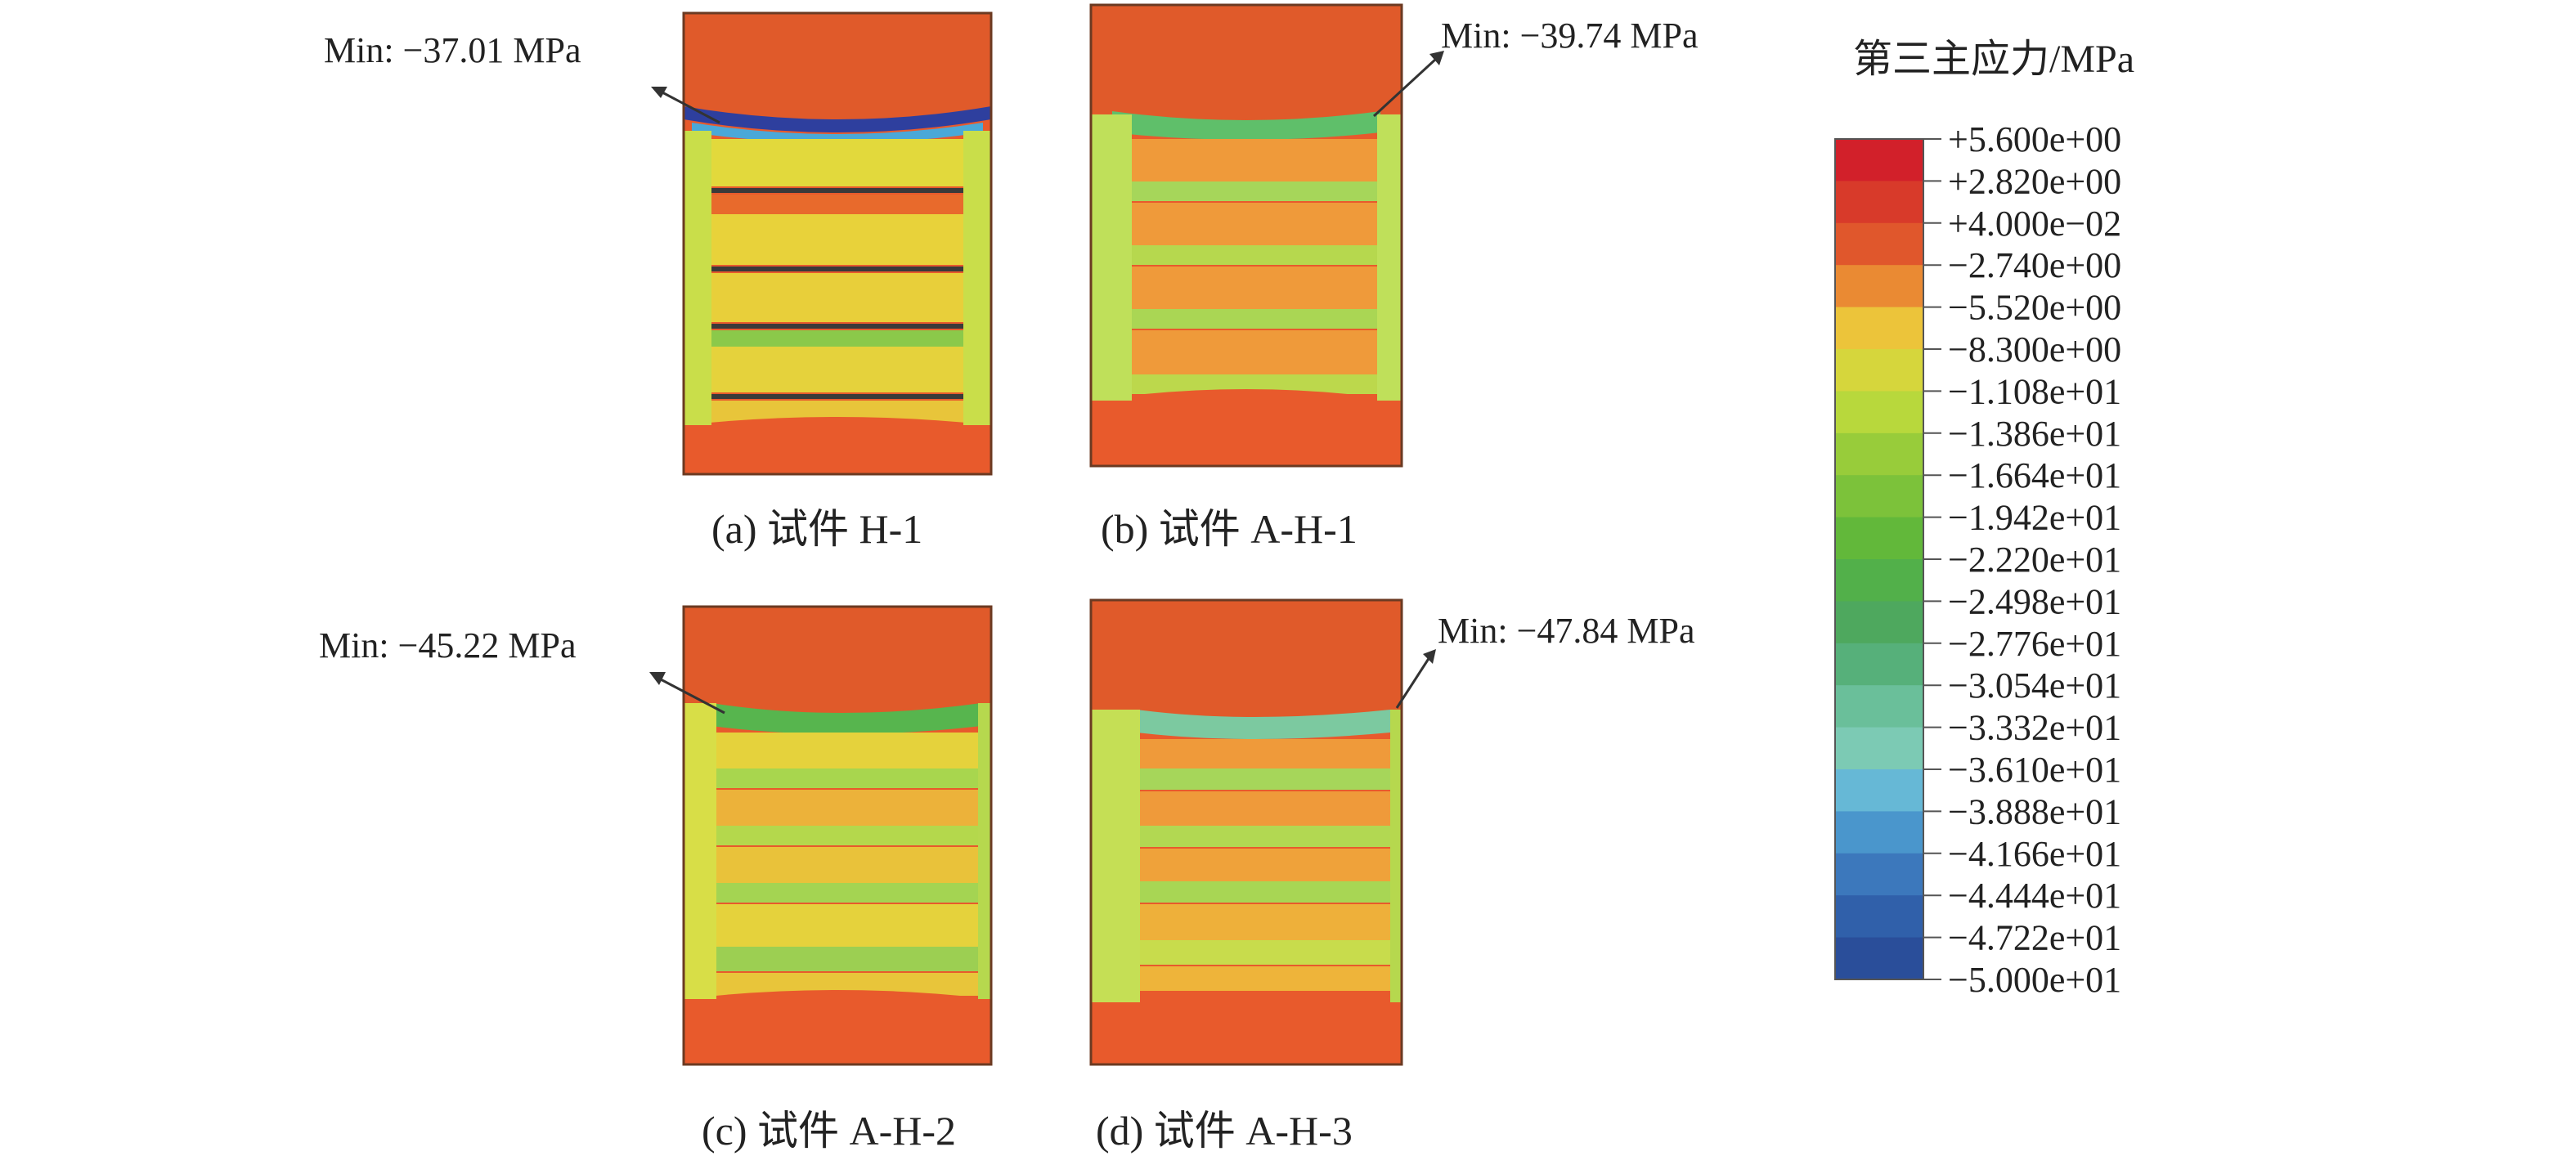 This screenshot has height=1156, width=2576. Describe the element at coordinates (1415, 679) in the screenshot. I see `min-leader-arrow-d` at that location.